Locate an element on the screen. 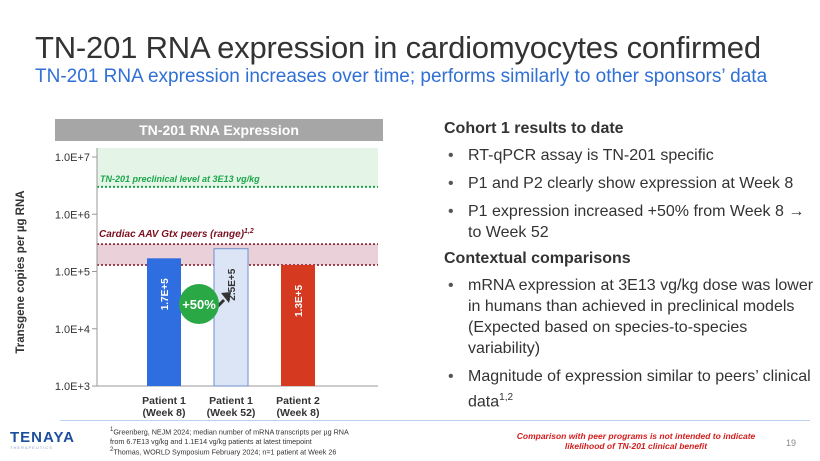 This screenshot has width=820, height=461. x-tick-label: Patient 2 is located at coordinates (298, 401).